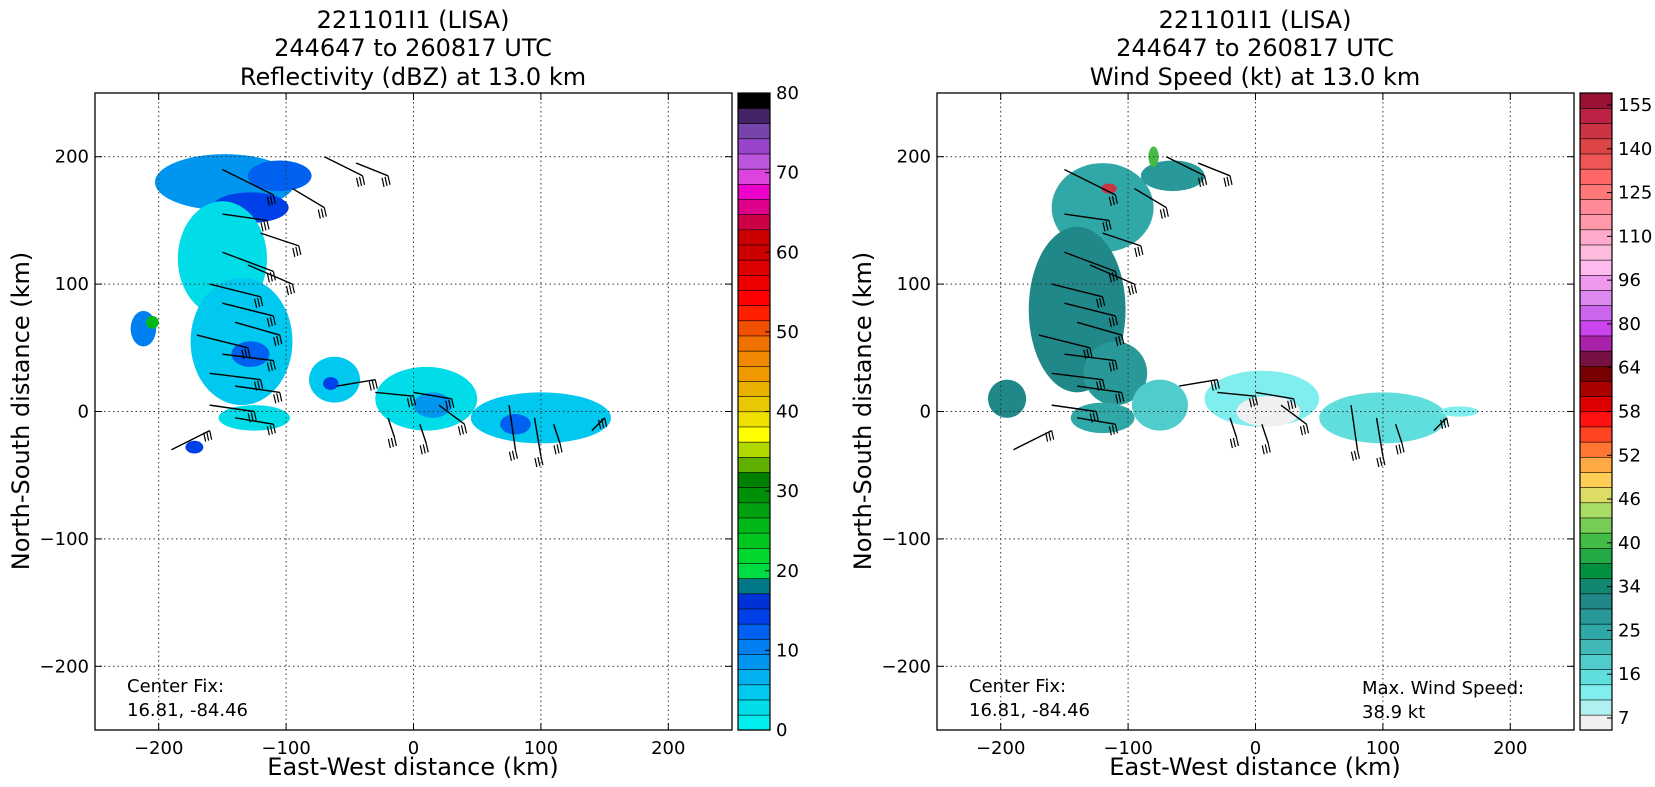 The image size is (1655, 787). Describe the element at coordinates (541, 748) in the screenshot. I see `x-tick-label: 100` at that location.